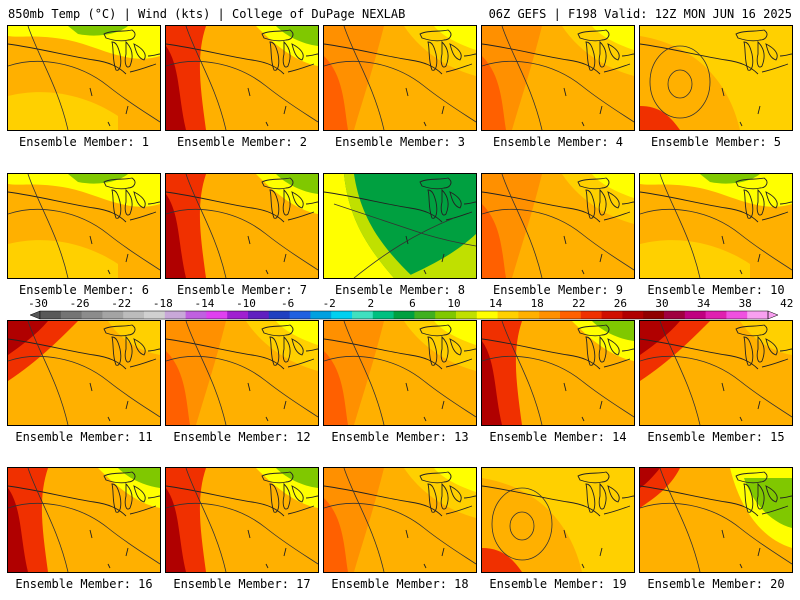 The image size is (800, 600). Describe the element at coordinates (246, 303) in the screenshot. I see `colorbar-tick-label: -10` at that location.